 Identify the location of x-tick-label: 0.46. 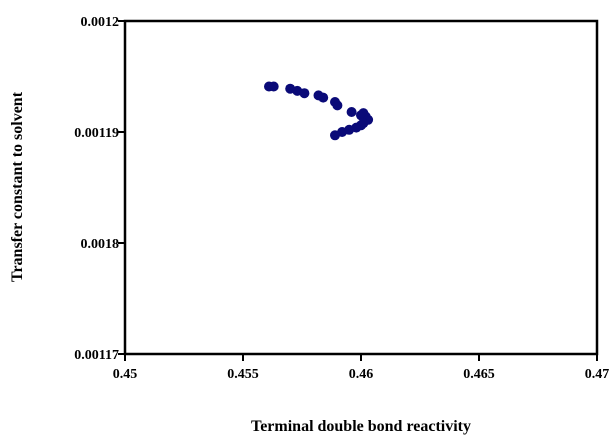
(361, 374).